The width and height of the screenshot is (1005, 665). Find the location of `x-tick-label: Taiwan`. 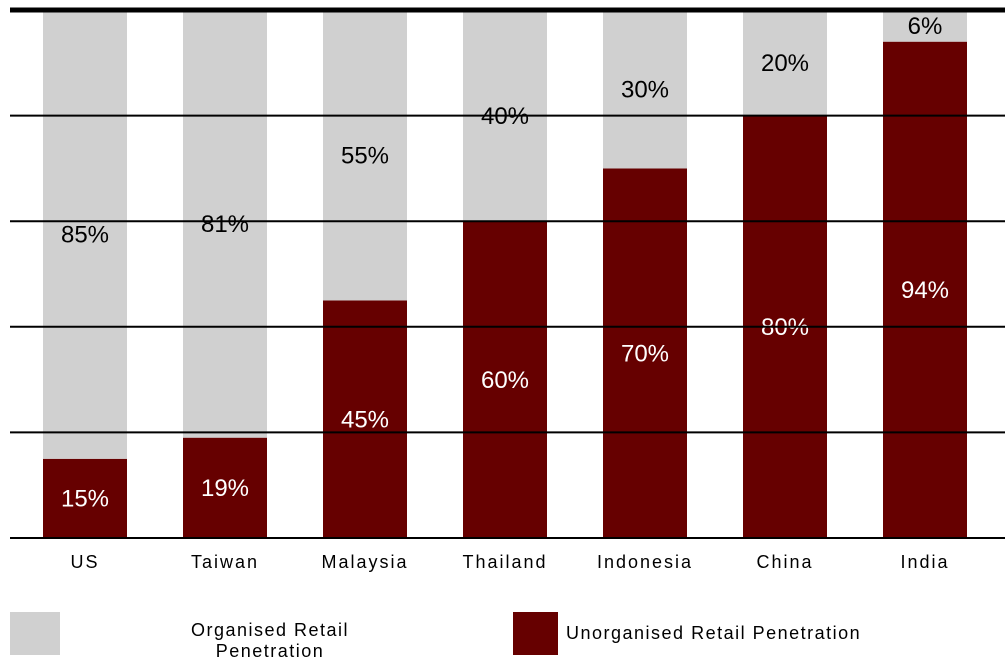

x-tick-label: Taiwan is located at coordinates (225, 562).